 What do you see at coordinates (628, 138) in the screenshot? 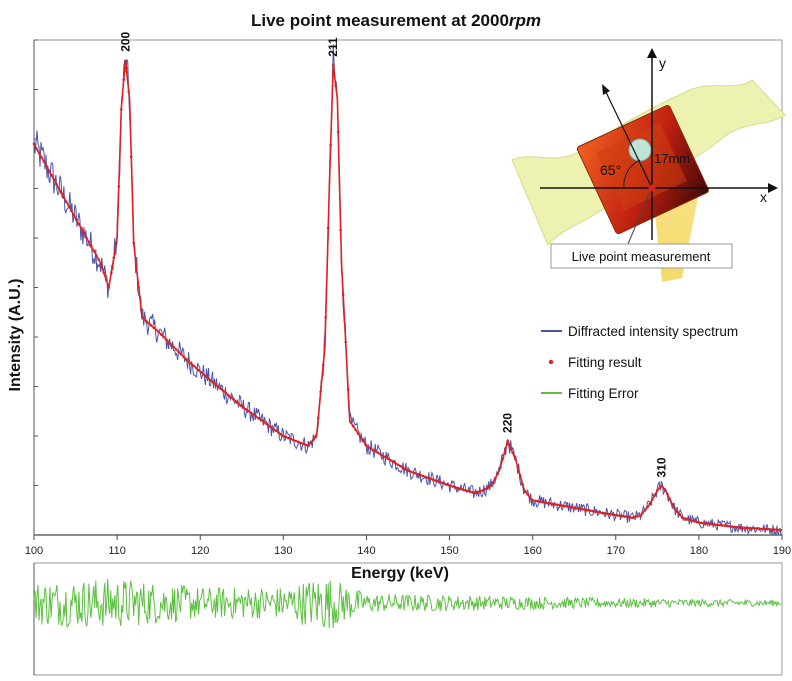
I see `inset-angle-line` at bounding box center [628, 138].